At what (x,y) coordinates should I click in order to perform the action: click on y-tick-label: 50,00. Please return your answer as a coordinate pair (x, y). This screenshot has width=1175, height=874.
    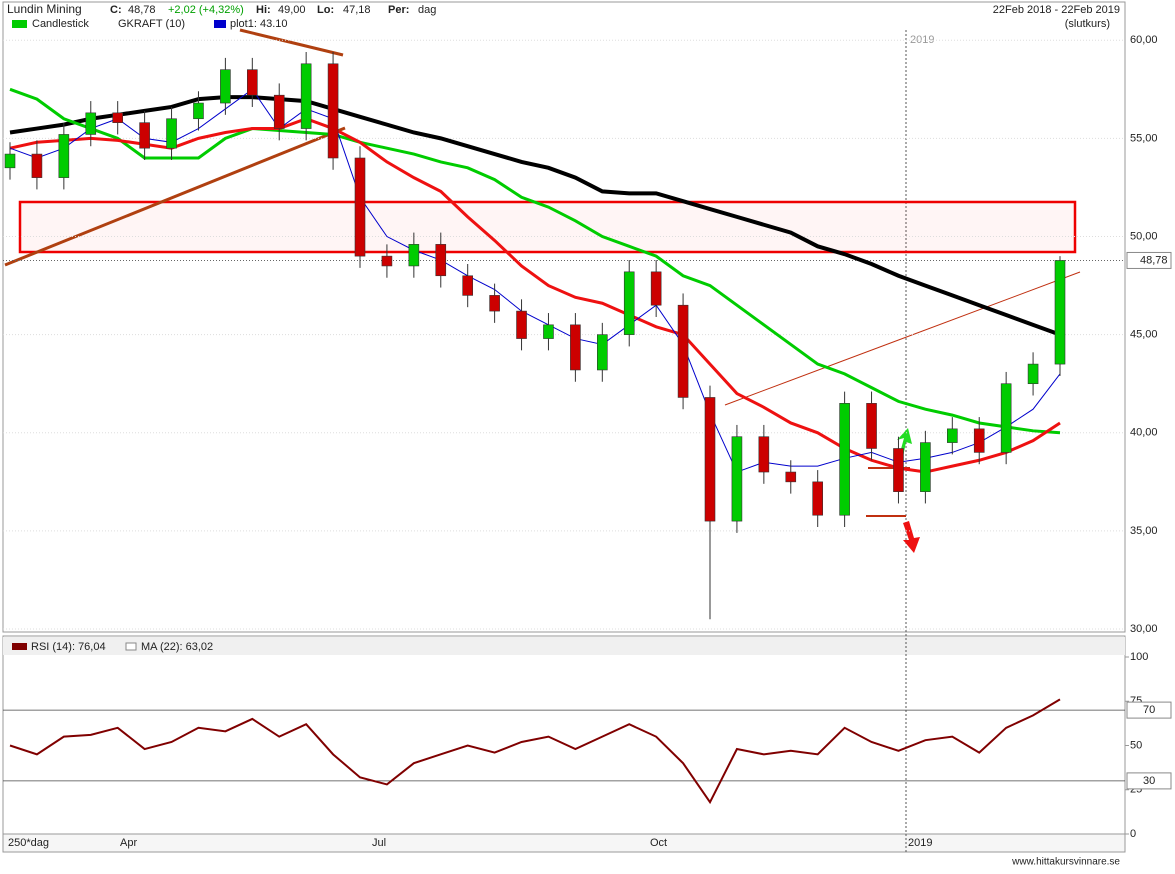
    Looking at the image, I should click on (1144, 236).